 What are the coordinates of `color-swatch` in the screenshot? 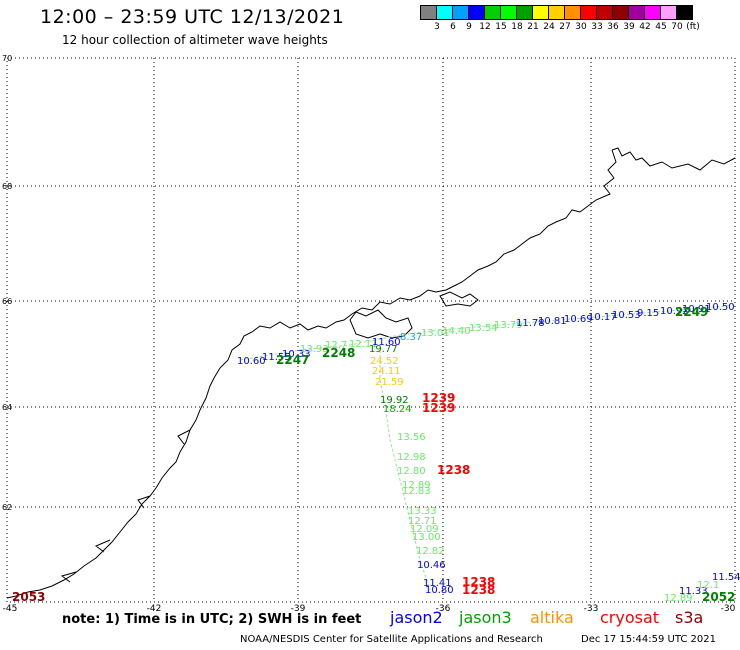 It's located at (684, 12).